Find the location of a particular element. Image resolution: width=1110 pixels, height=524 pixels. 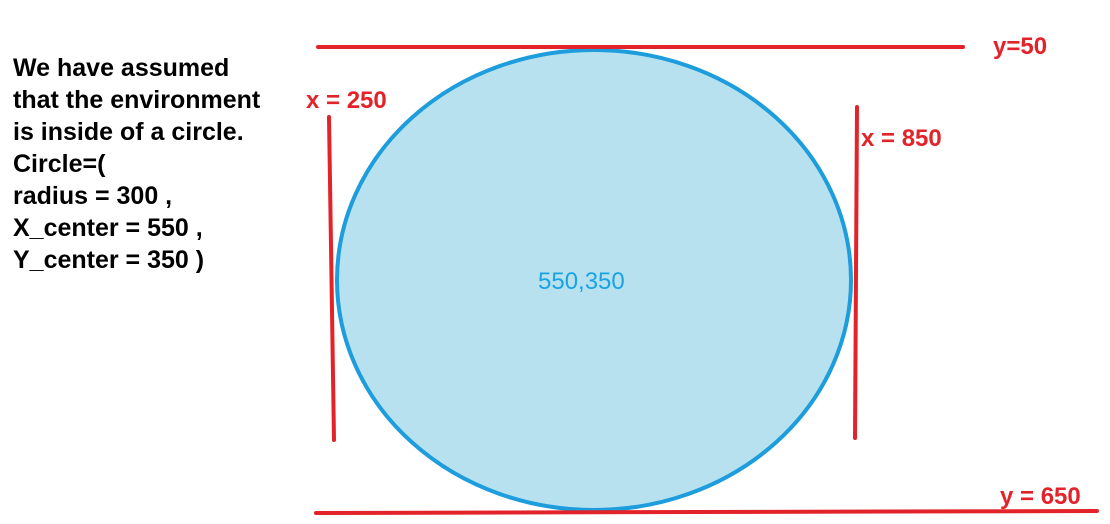

description-line: that the environment is located at coordinates (137, 100).